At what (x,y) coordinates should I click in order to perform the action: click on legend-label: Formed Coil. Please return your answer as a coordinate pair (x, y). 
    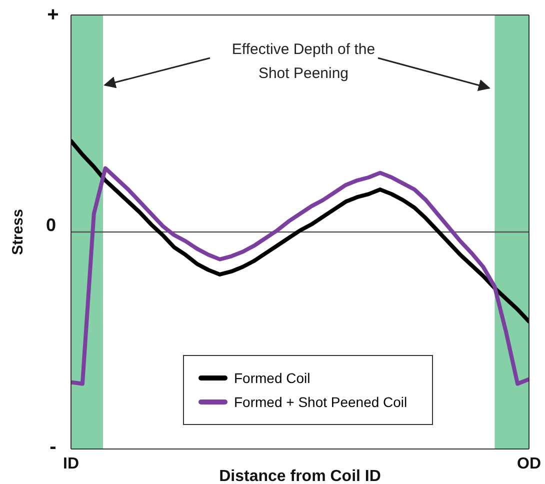
    Looking at the image, I should click on (272, 378).